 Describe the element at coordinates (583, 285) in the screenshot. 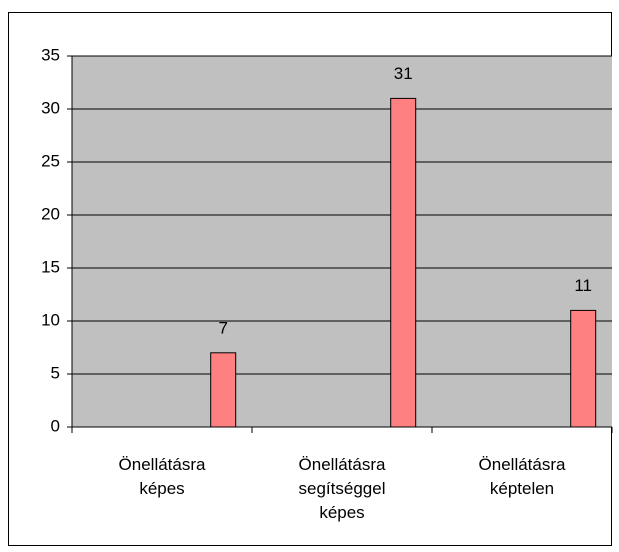

I see `data-label: 11` at that location.